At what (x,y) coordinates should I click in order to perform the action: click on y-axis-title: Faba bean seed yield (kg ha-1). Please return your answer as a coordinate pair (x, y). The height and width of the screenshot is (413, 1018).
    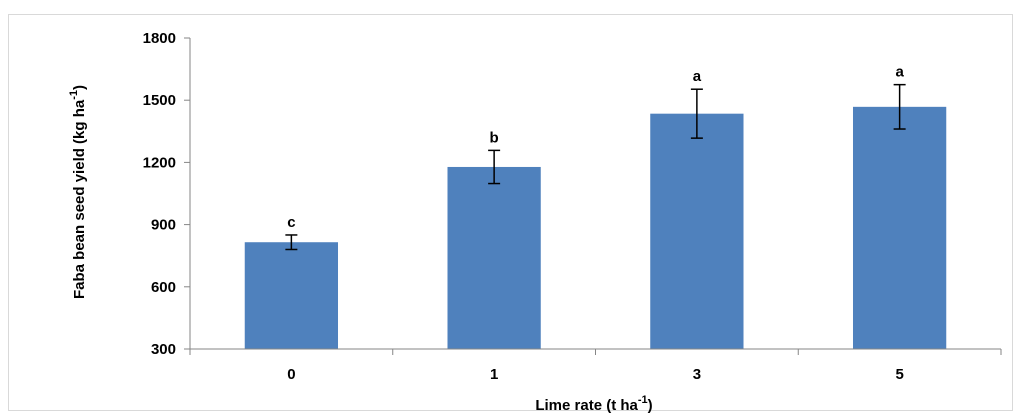
    Looking at the image, I should click on (78, 192).